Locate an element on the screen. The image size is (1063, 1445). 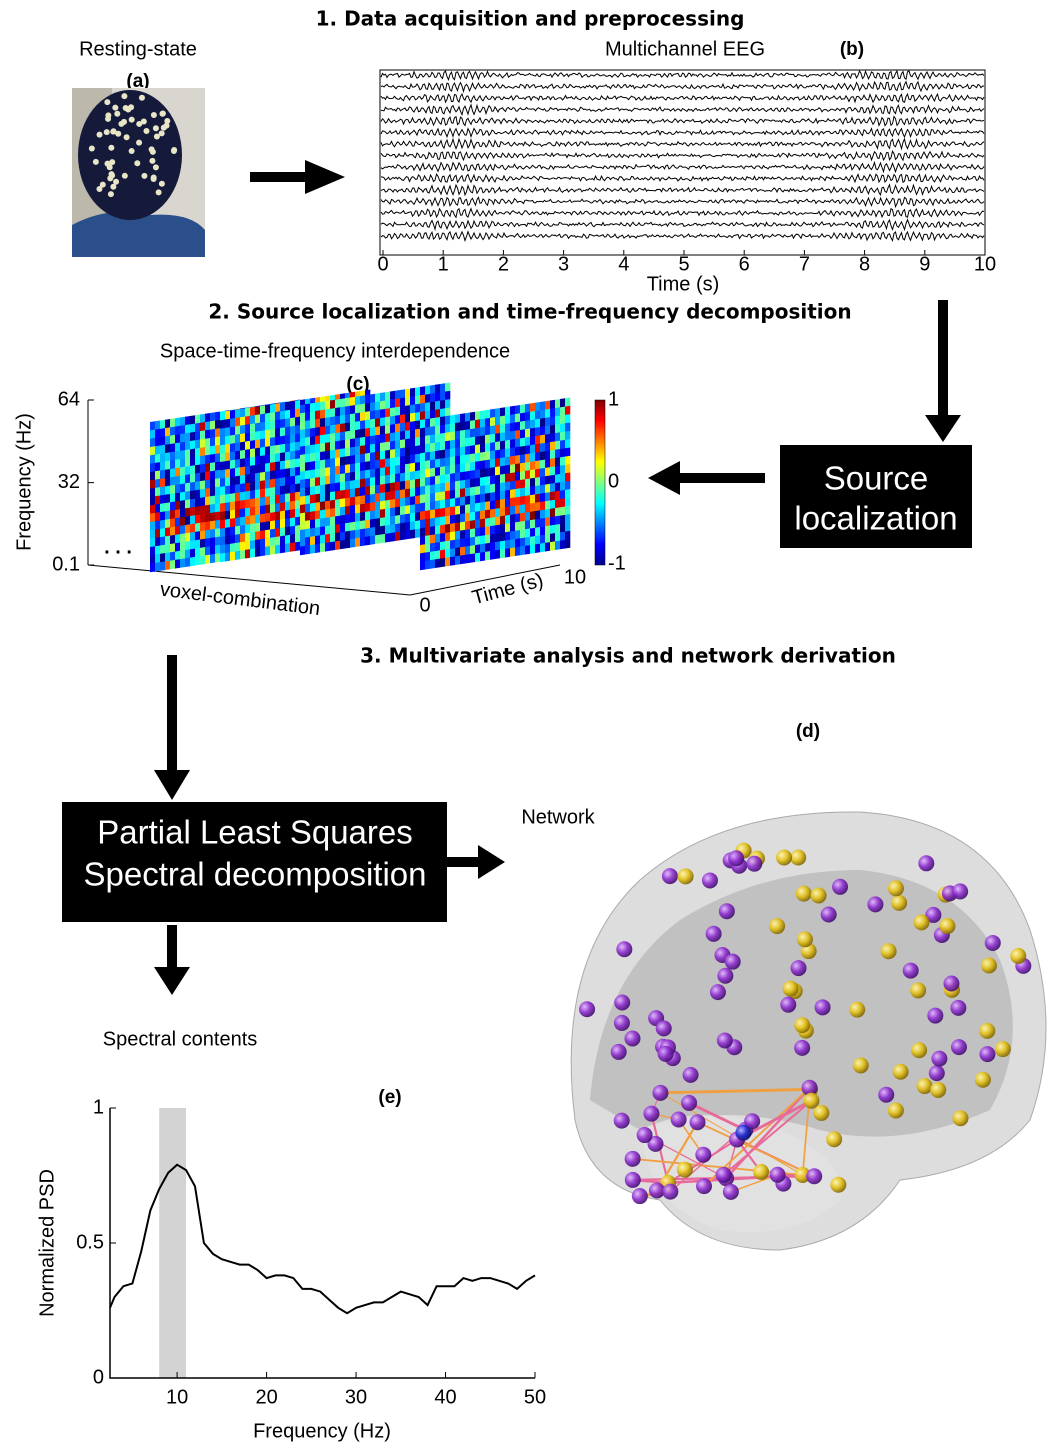
tick-label: 40 is located at coordinates (445, 1397).